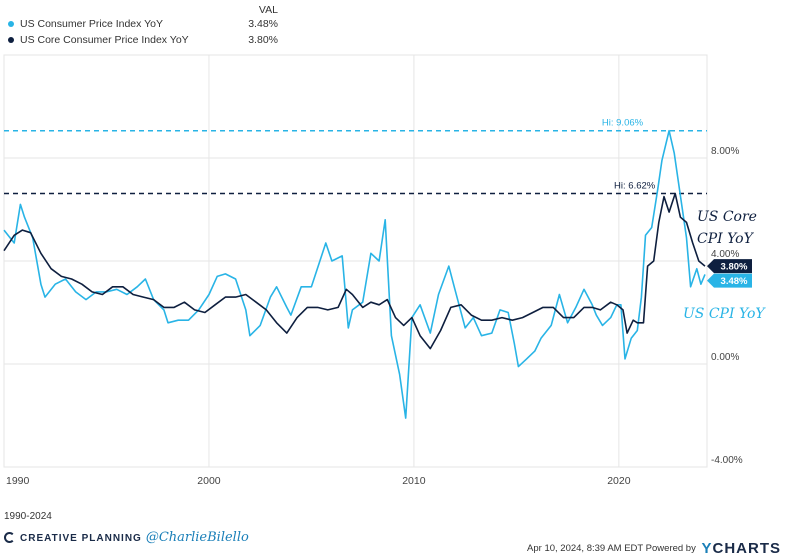 This screenshot has height=557, width=789. I want to click on timestamp: Apr 10, 2024, 8:39 AM EDT Powered by, so click(611, 548).